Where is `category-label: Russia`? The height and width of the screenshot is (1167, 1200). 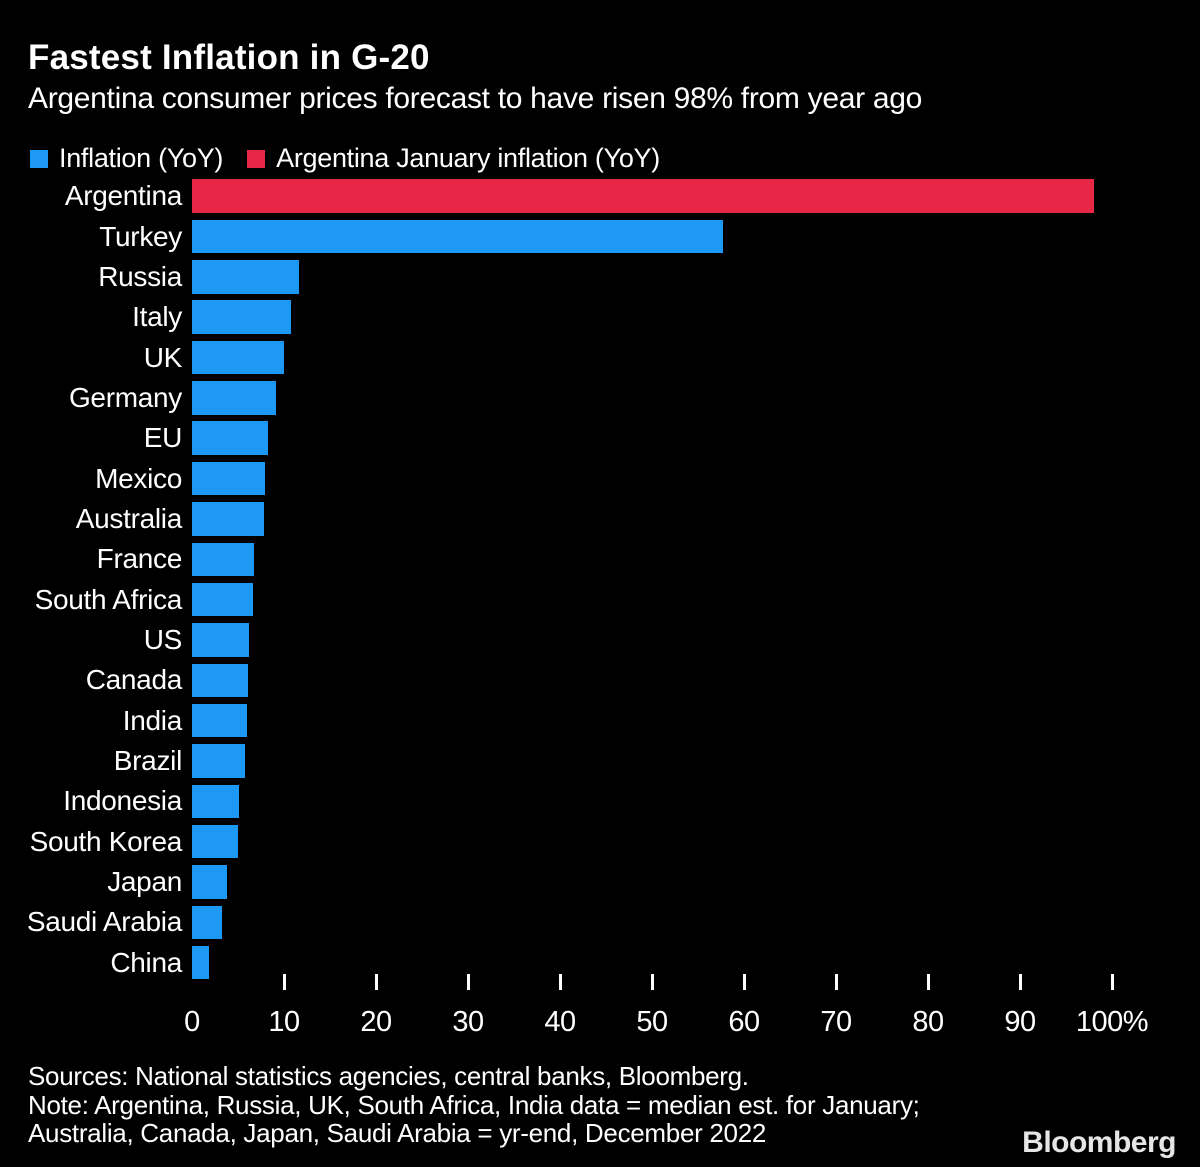
category-label: Russia is located at coordinates (140, 276).